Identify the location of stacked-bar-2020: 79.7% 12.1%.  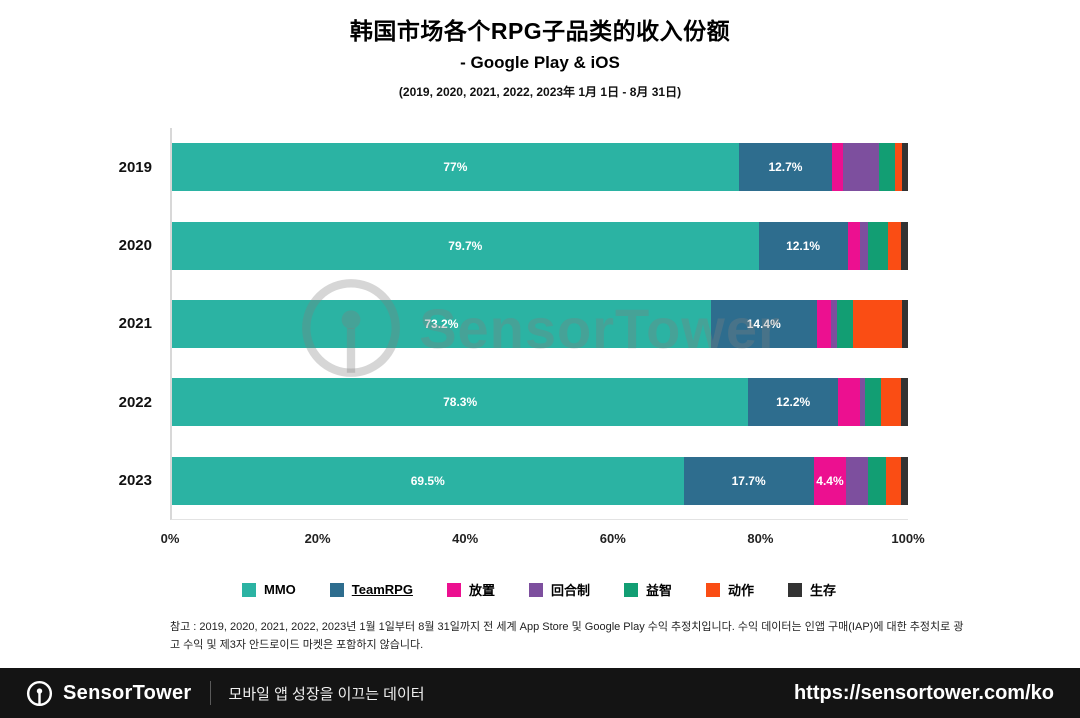
(540, 245).